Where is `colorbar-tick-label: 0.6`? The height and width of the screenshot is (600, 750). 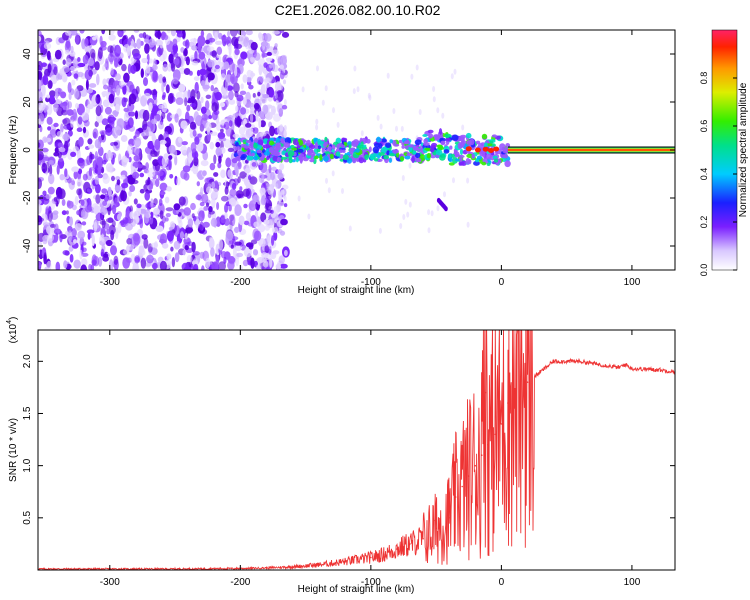 colorbar-tick-label: 0.6 is located at coordinates (704, 126).